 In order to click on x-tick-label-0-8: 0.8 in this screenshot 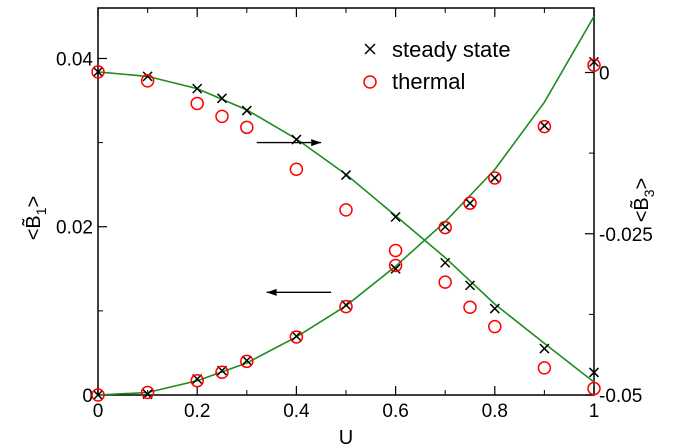, I will do `click(495, 411)`.